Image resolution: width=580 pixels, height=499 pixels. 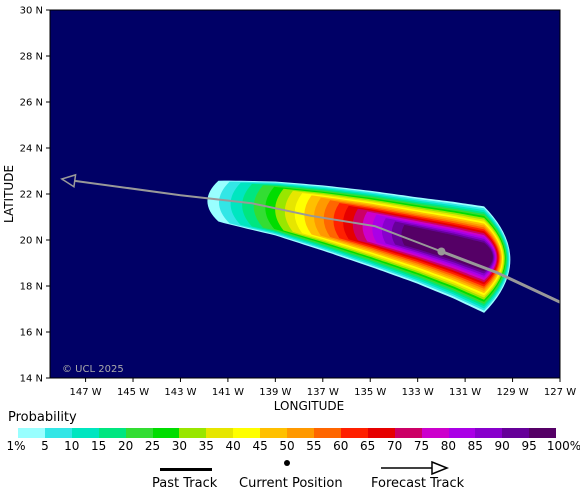 What do you see at coordinates (31, 379) in the screenshot?
I see `lat-tick-label: 14 N` at bounding box center [31, 379].